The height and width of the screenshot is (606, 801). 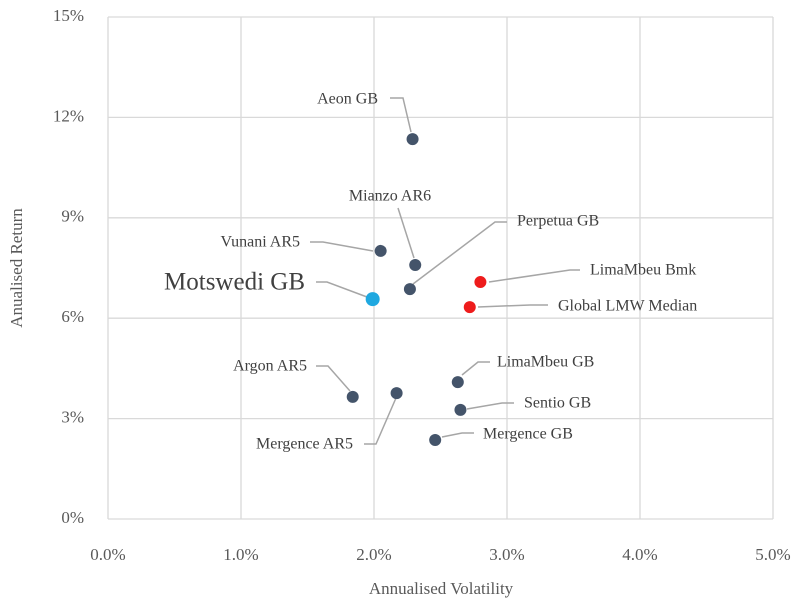 What do you see at coordinates (72, 316) in the screenshot?
I see `y-tick-label: 6%` at bounding box center [72, 316].